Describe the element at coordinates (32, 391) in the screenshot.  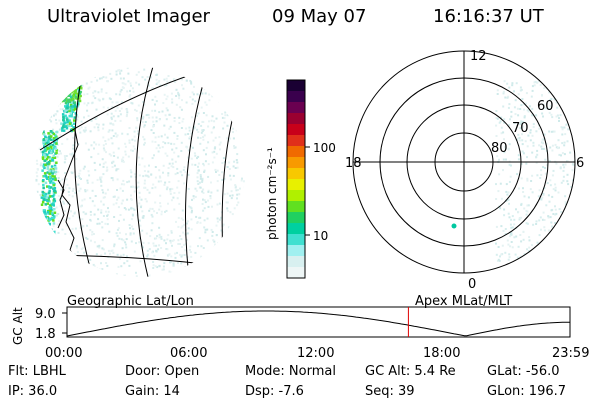
I see `ip-value: IP: 36.0` at that location.